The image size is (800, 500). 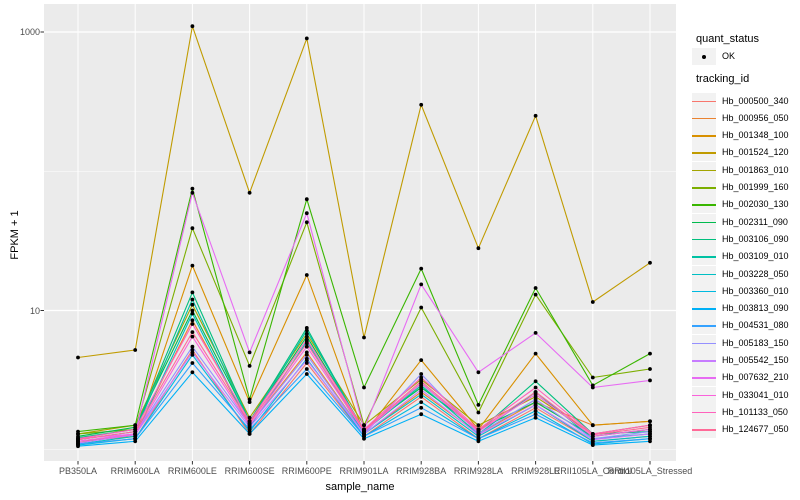 What do you see at coordinates (192, 471) in the screenshot?
I see `x-tick-label: RRIM600LE` at bounding box center [192, 471].